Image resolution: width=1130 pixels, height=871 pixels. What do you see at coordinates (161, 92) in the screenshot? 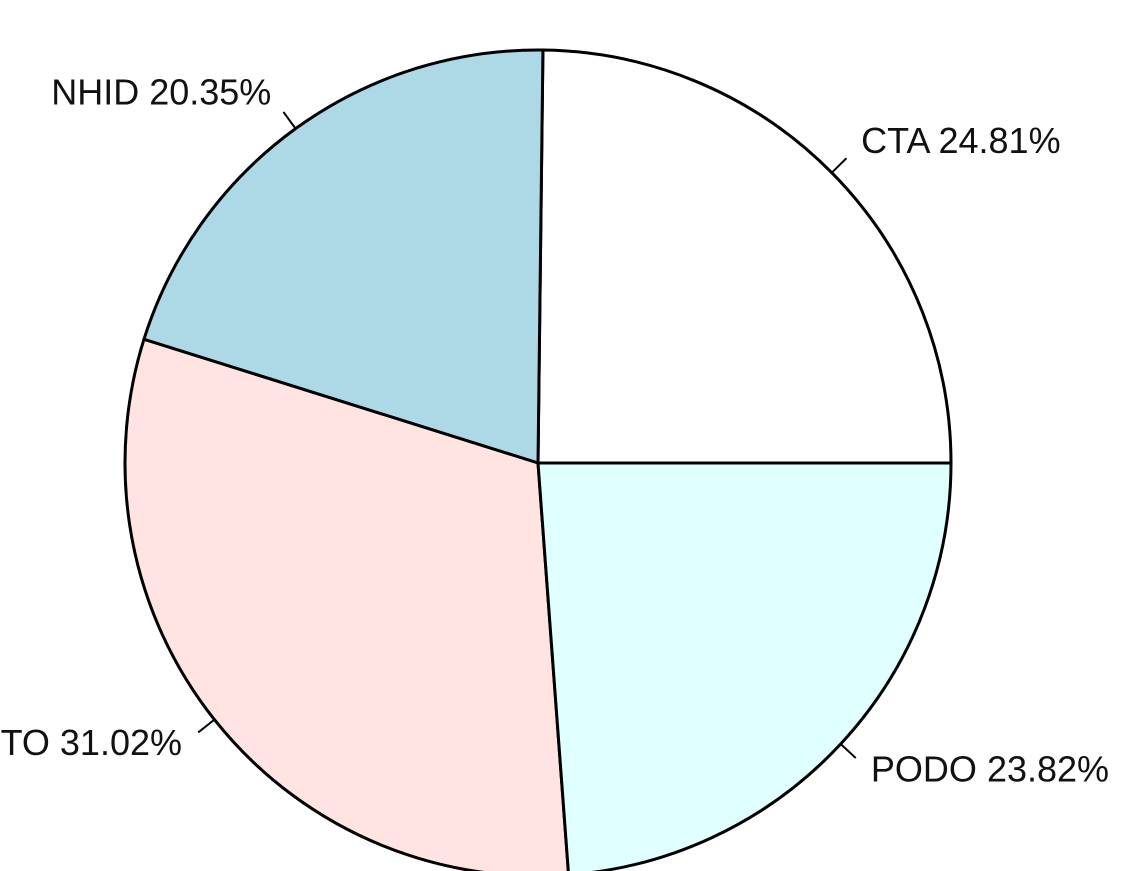
I see `slice-label: NHID 20.35%` at bounding box center [161, 92].